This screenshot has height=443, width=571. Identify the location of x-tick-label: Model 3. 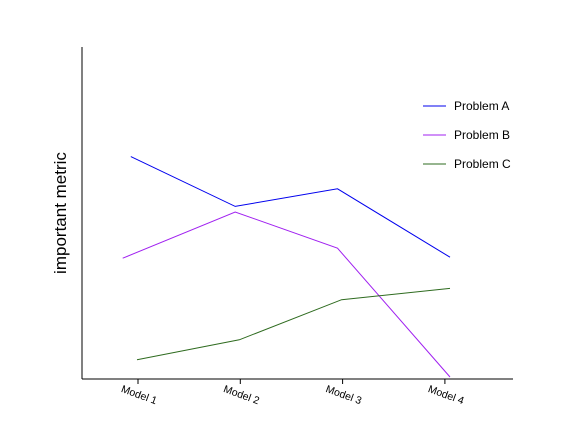
(343, 395).